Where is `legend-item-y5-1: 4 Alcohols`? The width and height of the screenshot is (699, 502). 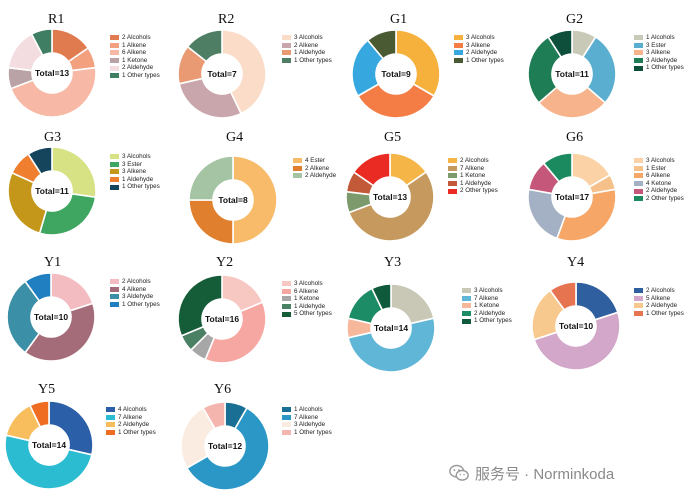 legend-item-y5-1: 4 Alcohols is located at coordinates (131, 410).